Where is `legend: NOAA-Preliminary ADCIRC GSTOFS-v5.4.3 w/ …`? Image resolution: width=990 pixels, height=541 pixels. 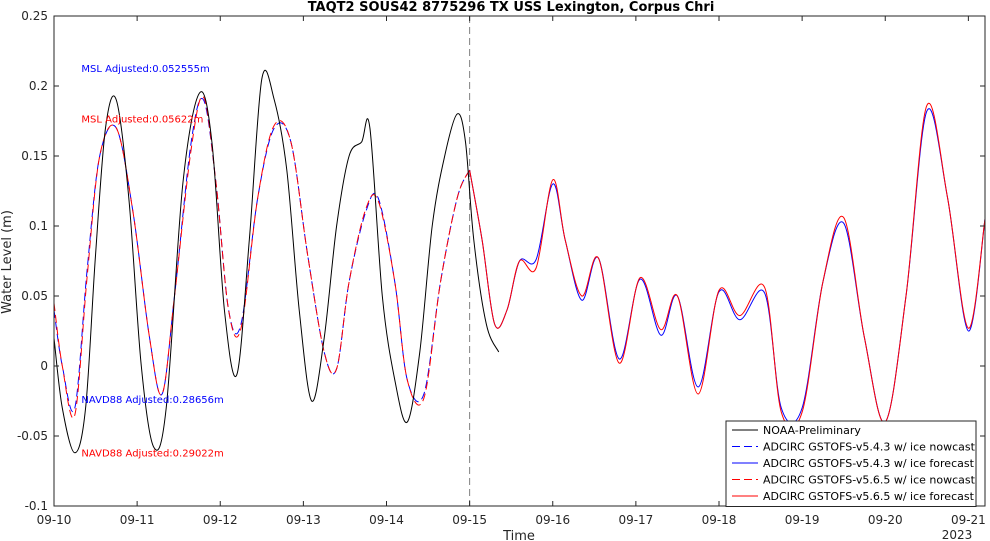
legend: NOAA-Preliminary ADCIRC GSTOFS-v5.4.3 w/ … is located at coordinates (851, 463).